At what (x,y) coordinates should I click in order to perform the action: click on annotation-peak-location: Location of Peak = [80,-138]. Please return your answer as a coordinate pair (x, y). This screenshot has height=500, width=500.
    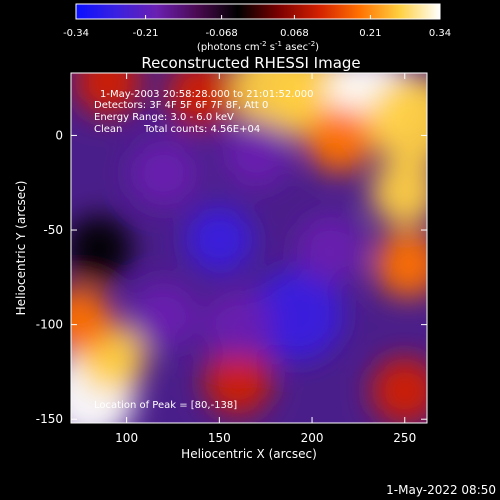
    Looking at the image, I should click on (165, 405).